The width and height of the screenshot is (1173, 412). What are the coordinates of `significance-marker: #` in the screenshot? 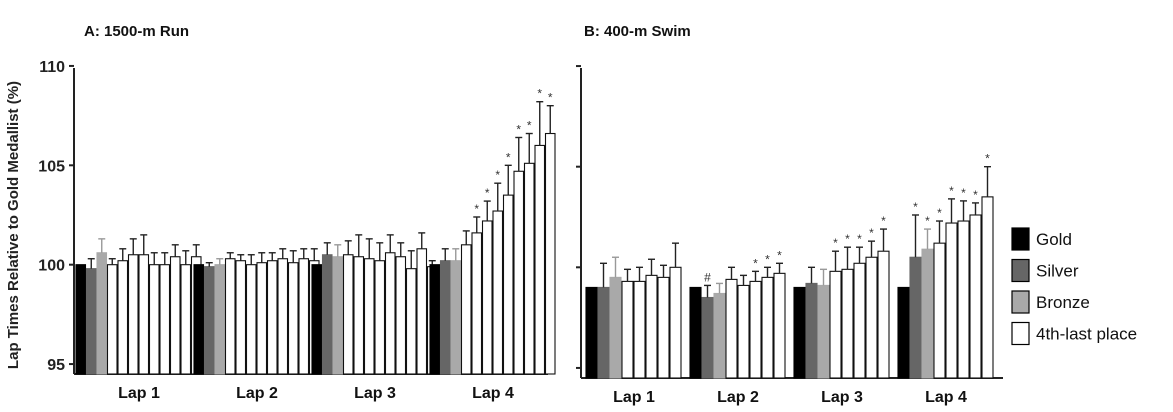 It's located at (707, 277).